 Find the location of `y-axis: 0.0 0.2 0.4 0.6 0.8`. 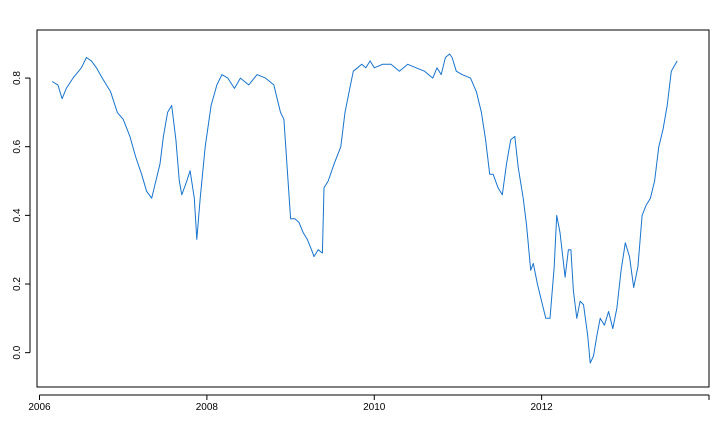

y-axis: 0.0 0.2 0.4 0.6 0.8 is located at coordinates (21, 215).